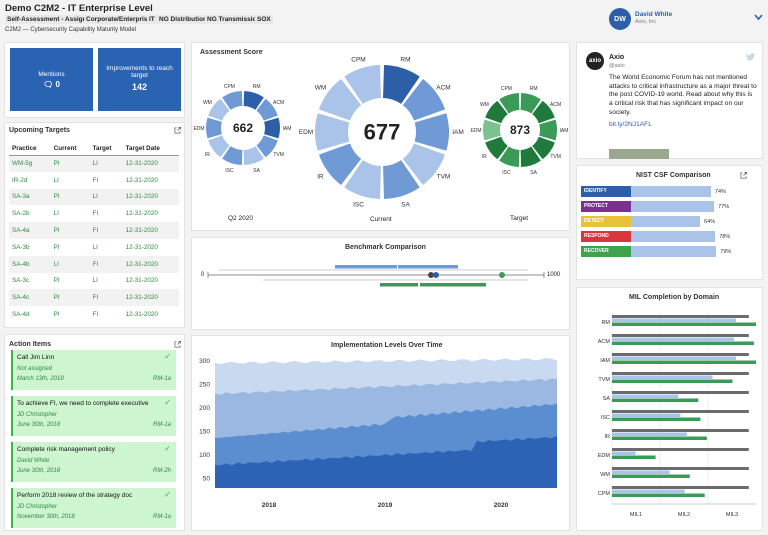  What do you see at coordinates (30, 149) in the screenshot?
I see `col-practice: Practice` at bounding box center [30, 149].